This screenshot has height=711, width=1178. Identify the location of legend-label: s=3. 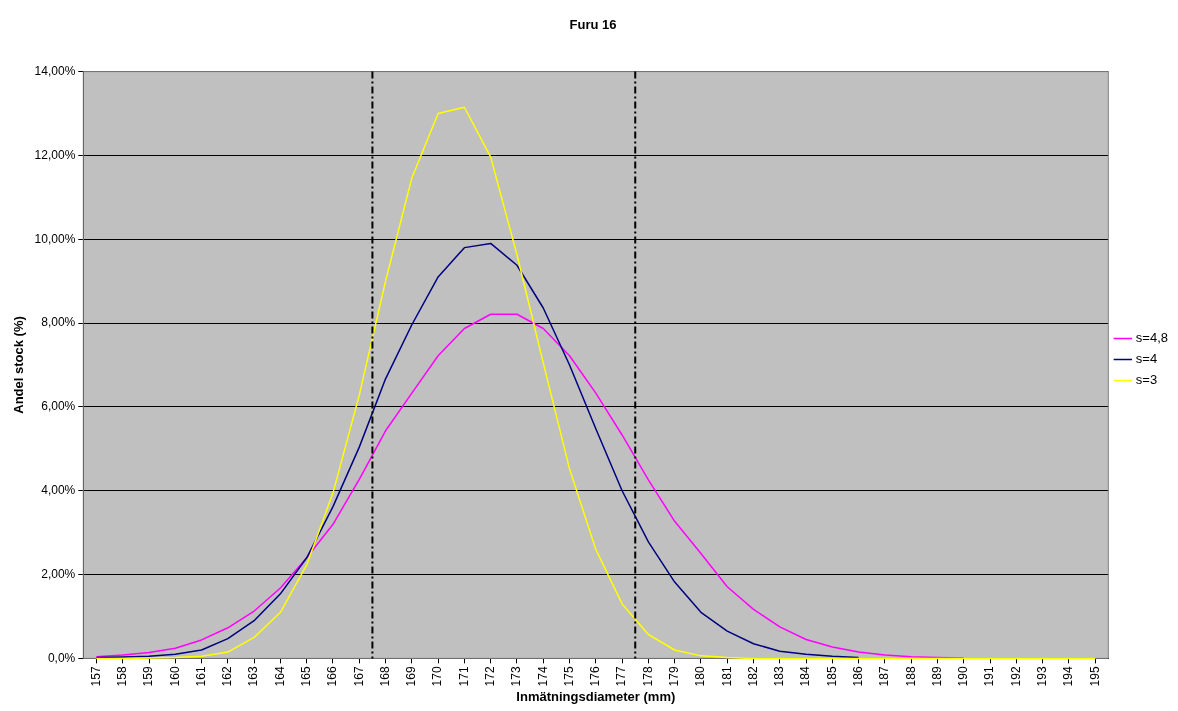
(1146, 380).